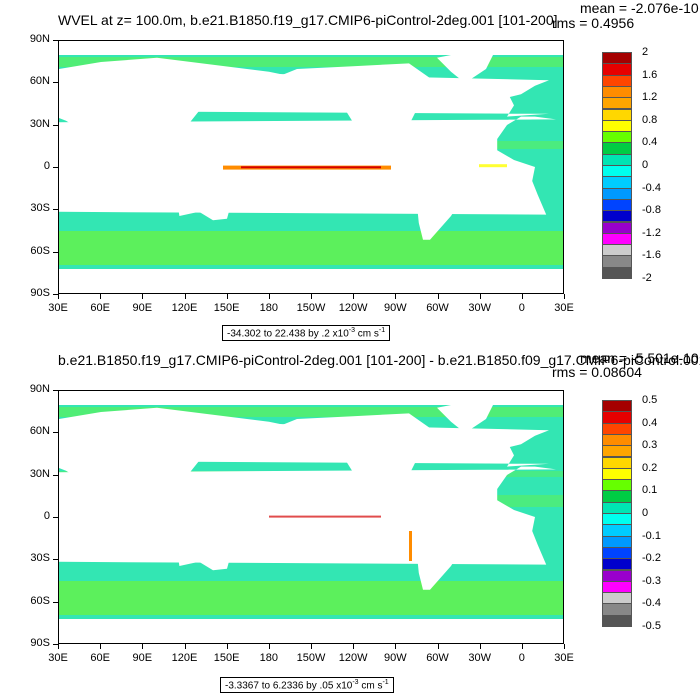  I want to click on coastal-upwelling-pacific, so click(410, 546).